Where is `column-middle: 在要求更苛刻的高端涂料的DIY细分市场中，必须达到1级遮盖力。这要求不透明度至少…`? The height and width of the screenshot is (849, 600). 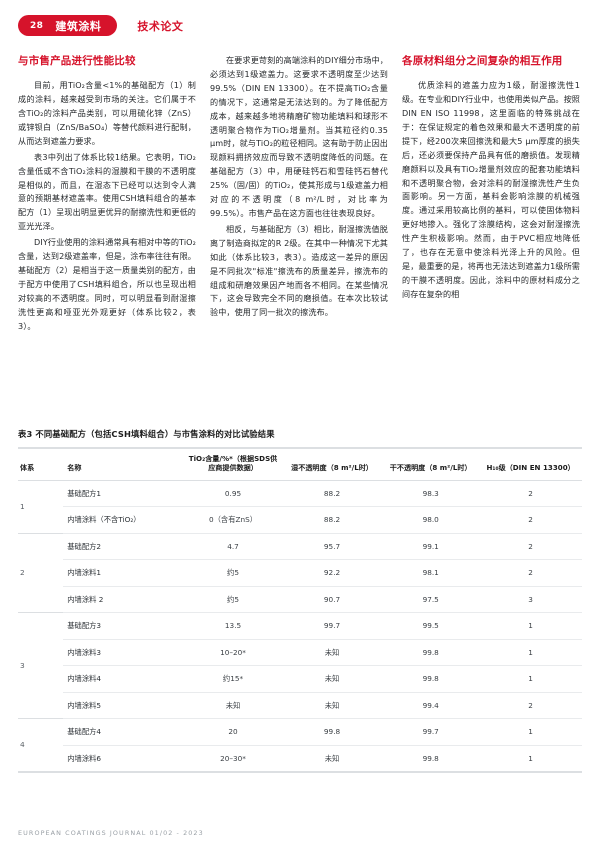
column-middle: 在要求更苛刻的高端涂料的DIY细分市场中，必须达到1级遮盖力。这要求不透明度至少… is located at coordinates (299, 194).